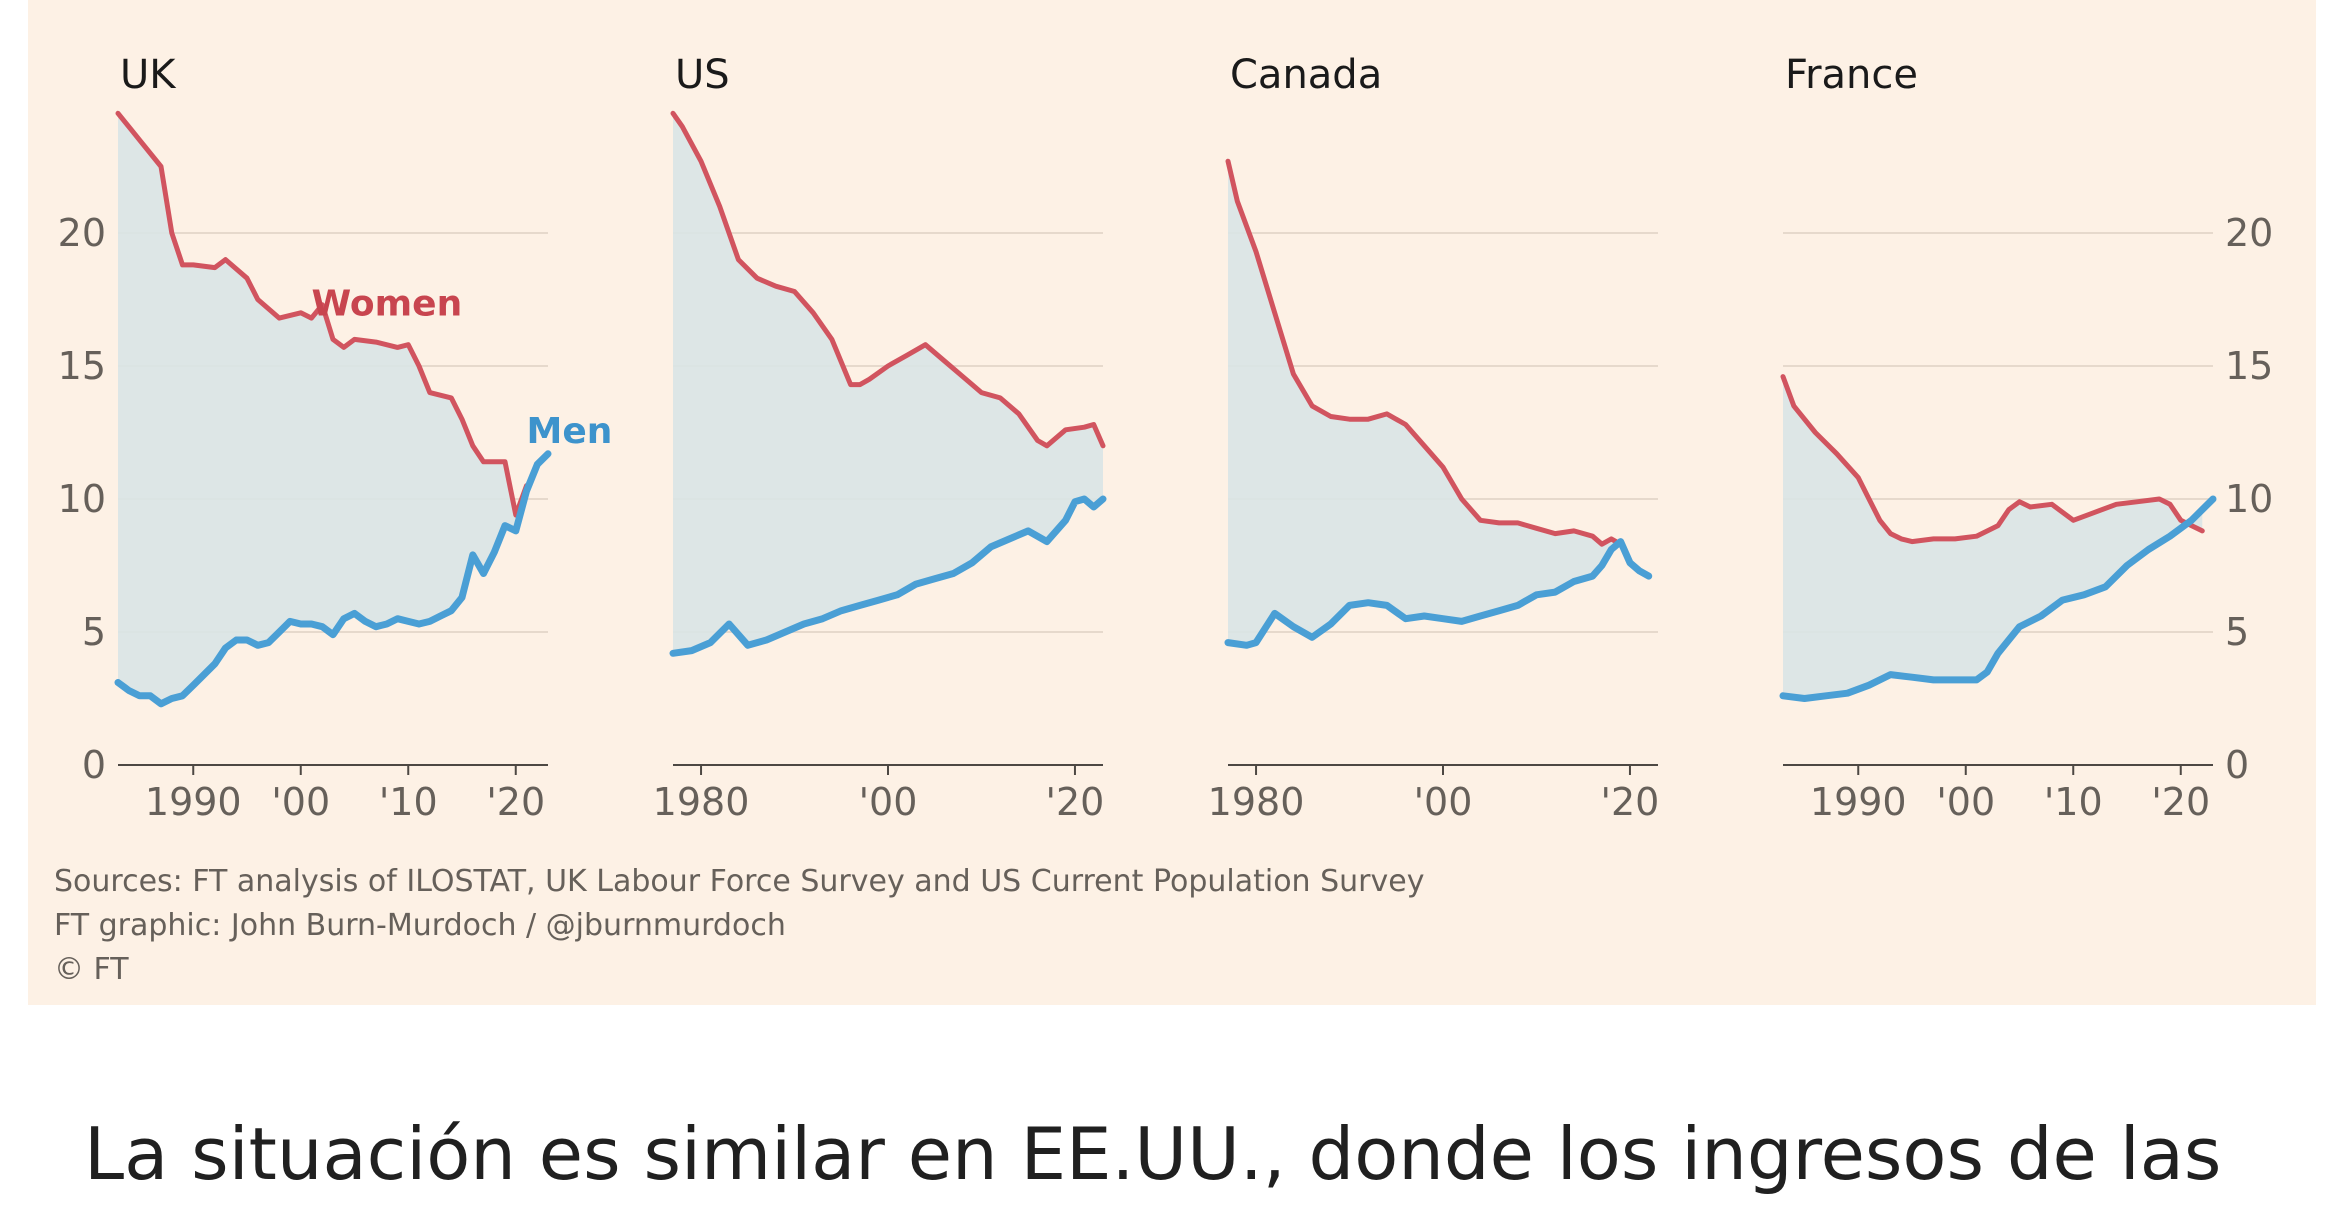  I want to click on uk-y-tick-label: 10, so click(82, 499).